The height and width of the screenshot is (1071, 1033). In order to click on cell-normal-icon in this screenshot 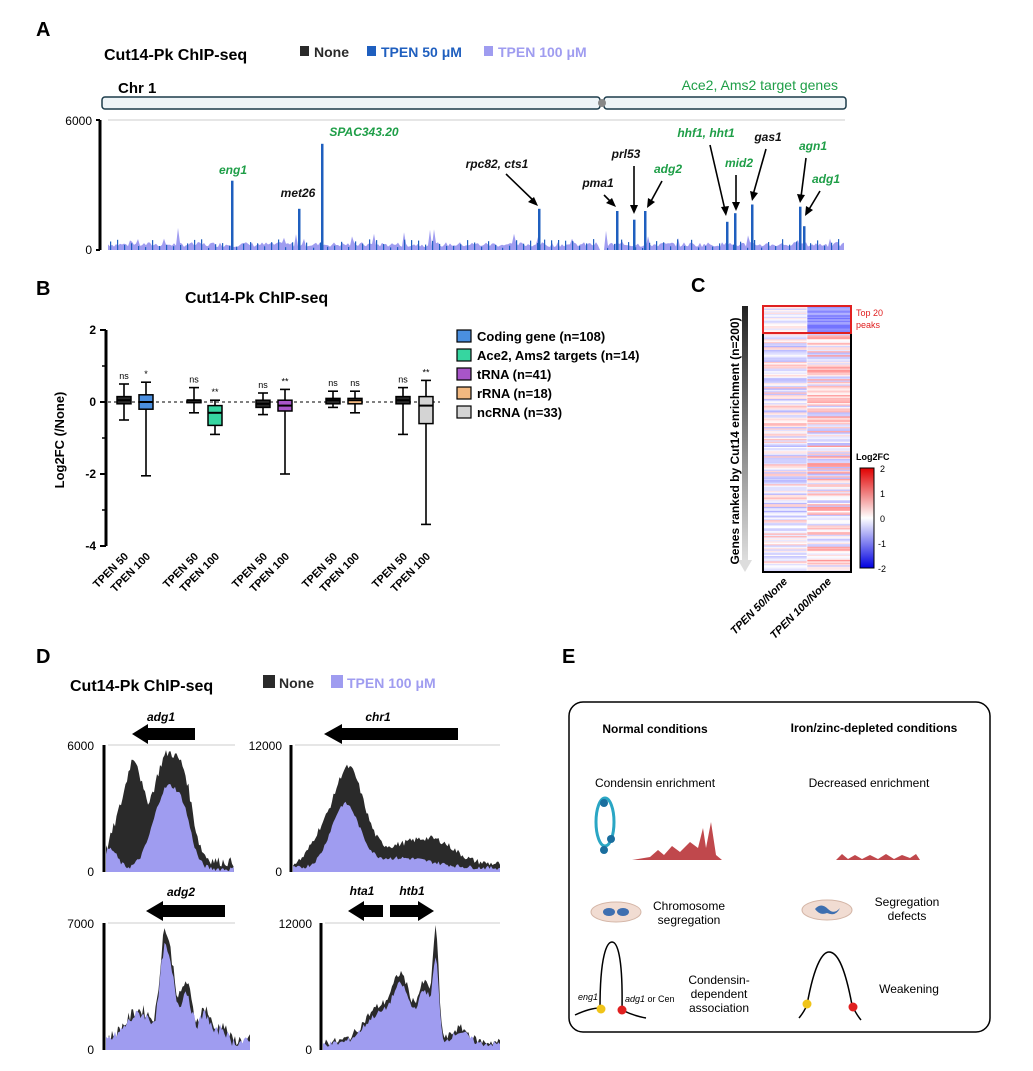, I will do `click(616, 912)`.